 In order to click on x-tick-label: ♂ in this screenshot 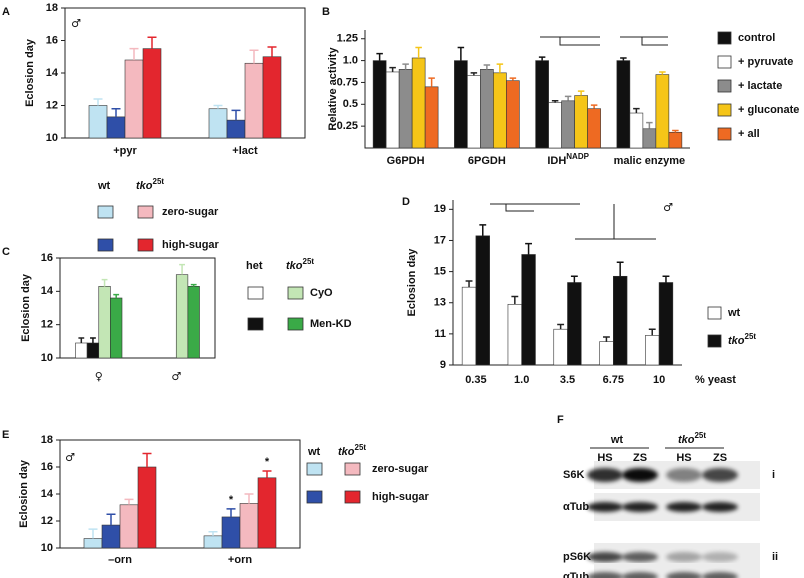, I will do `click(176, 376)`.